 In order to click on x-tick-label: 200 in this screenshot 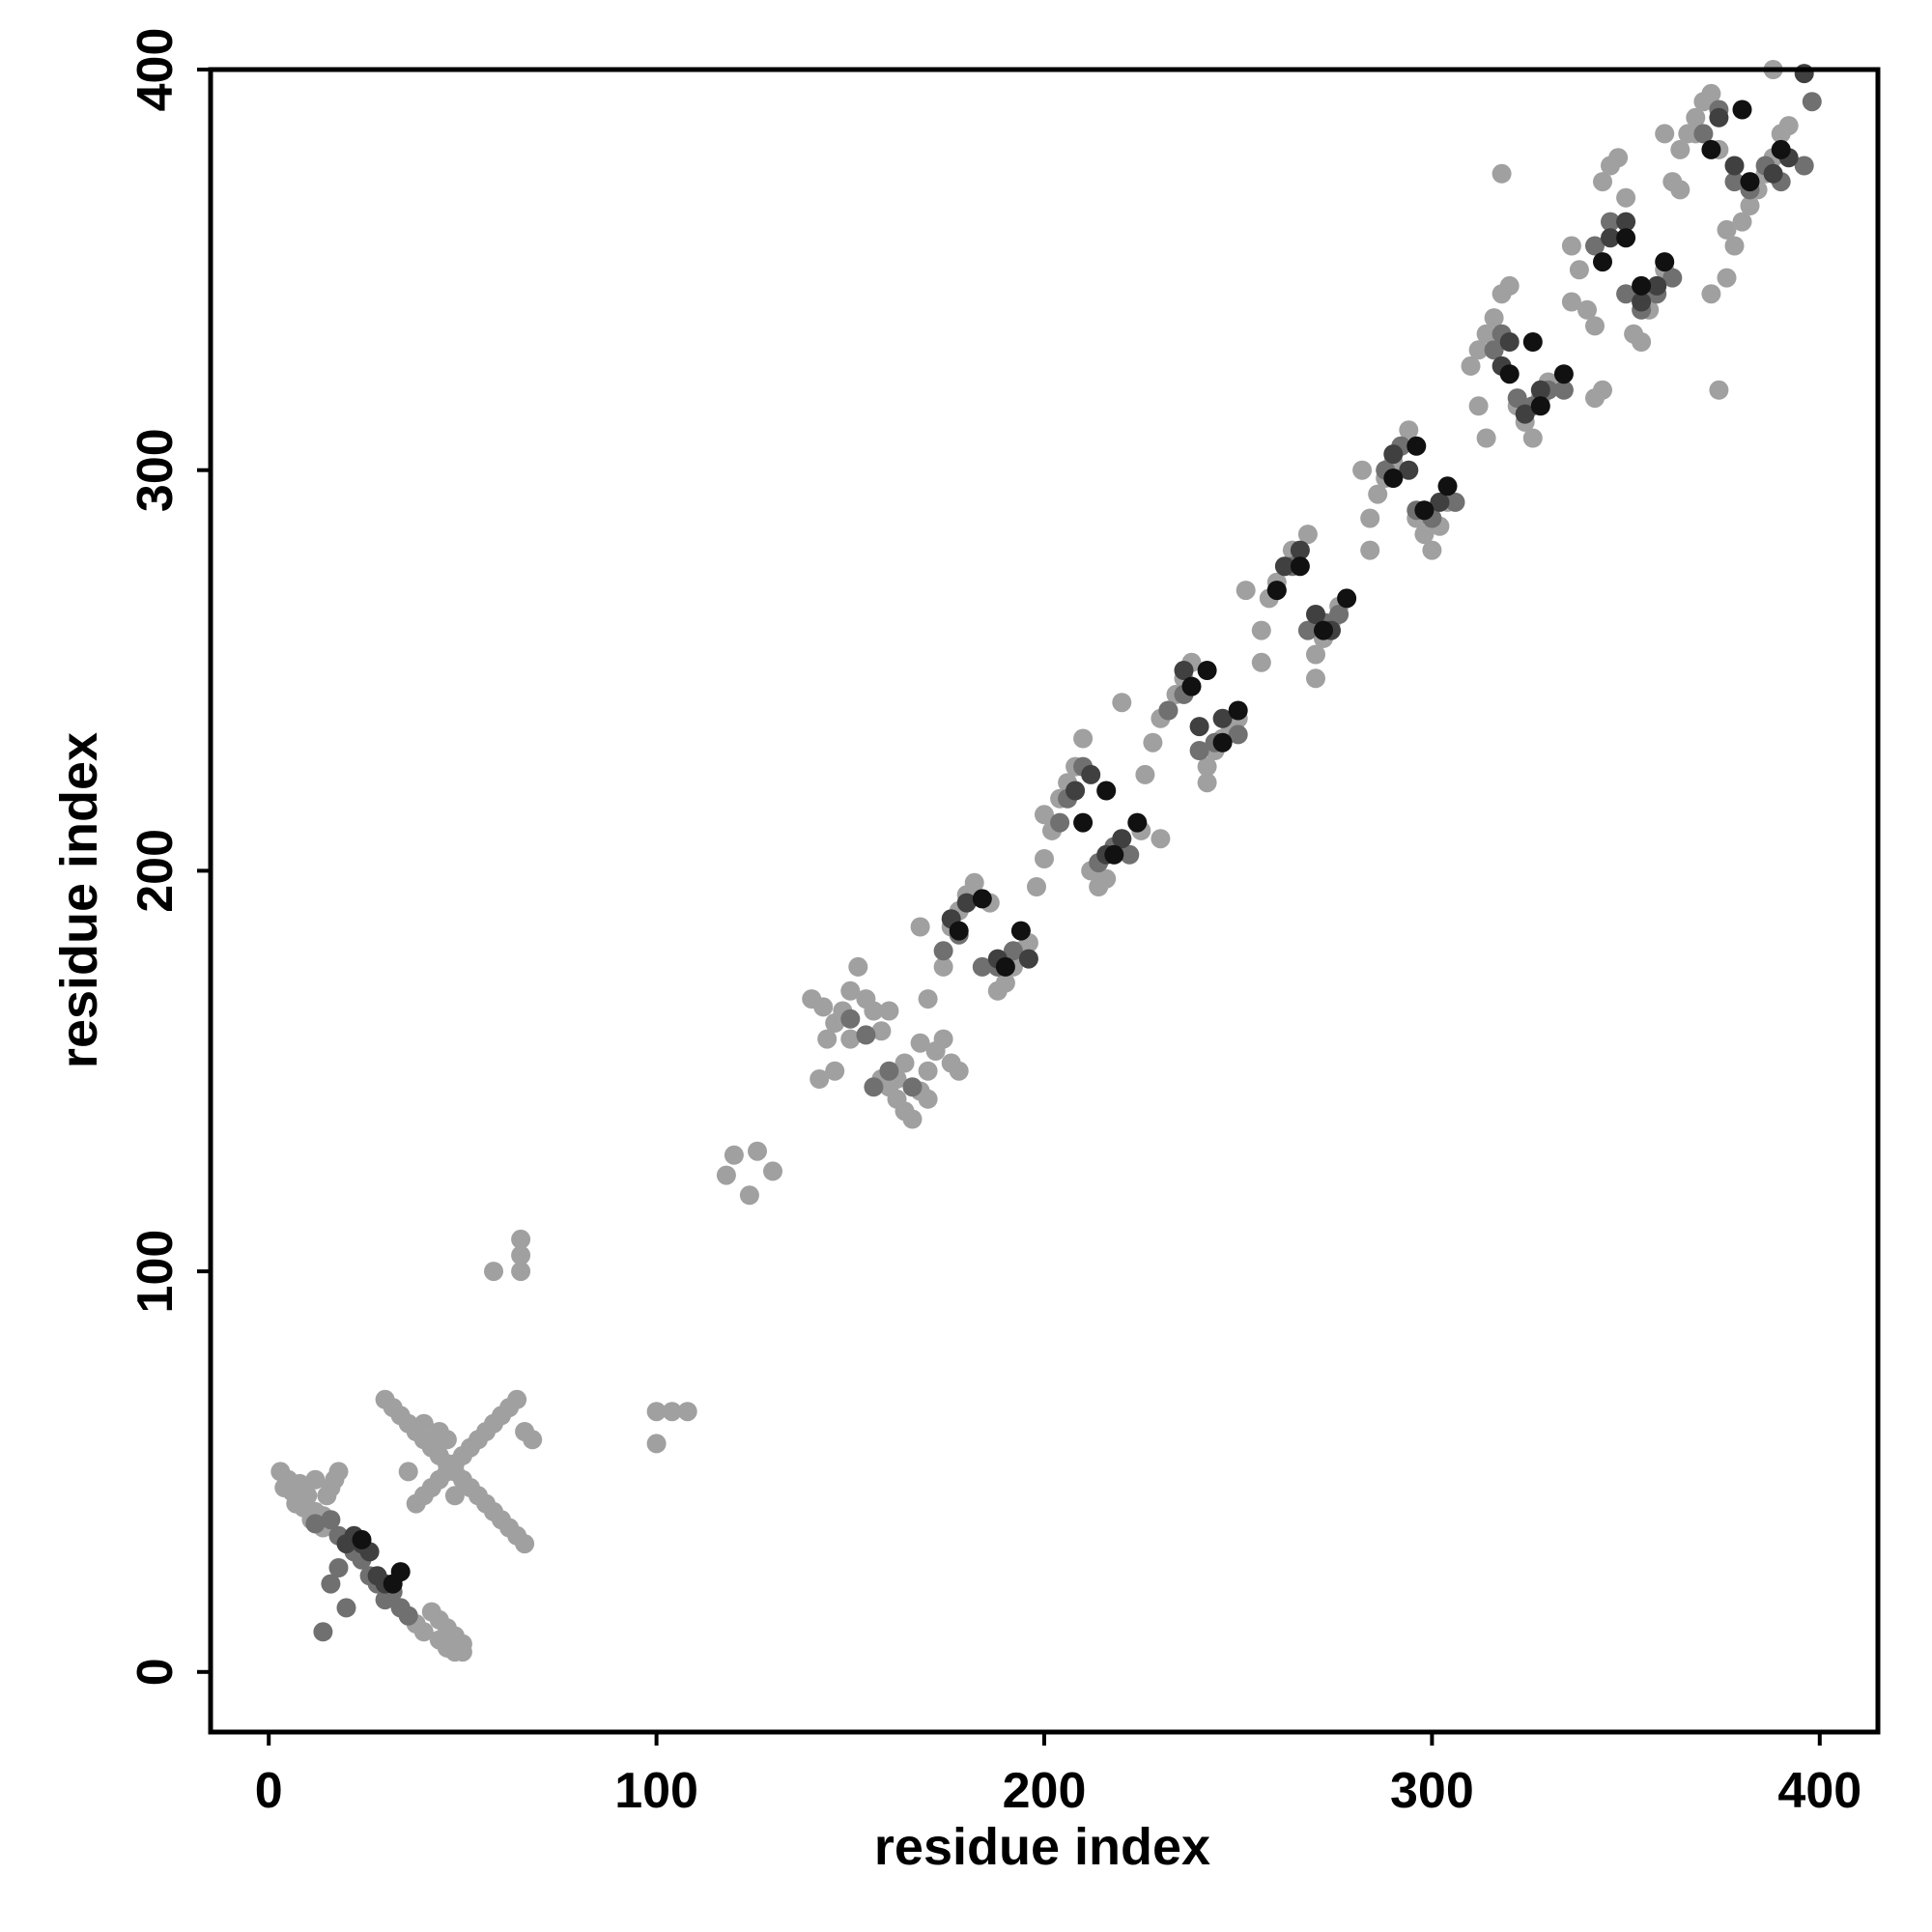, I will do `click(1045, 1791)`.